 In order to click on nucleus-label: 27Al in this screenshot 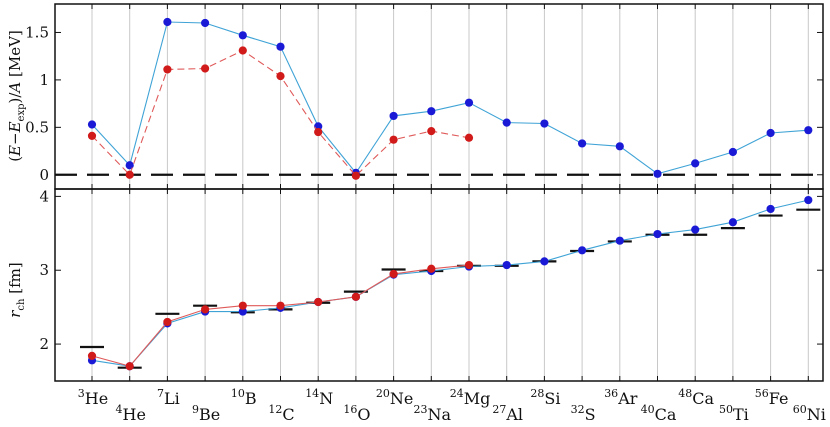, I will do `click(507, 413)`.